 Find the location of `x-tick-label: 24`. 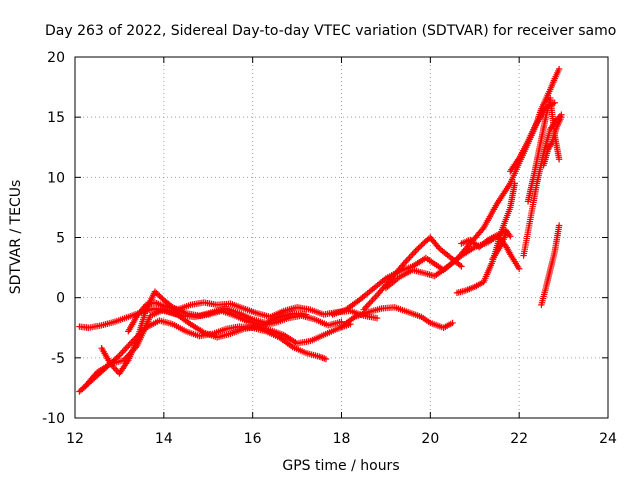

x-tick-label: 24 is located at coordinates (608, 439).